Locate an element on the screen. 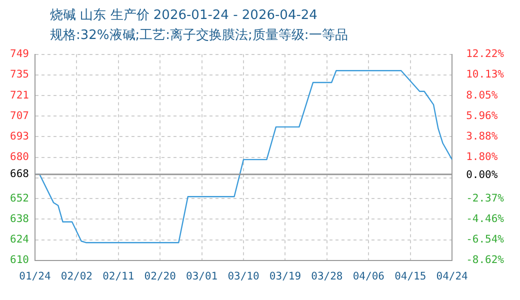  y2-tick-label: 8.05% is located at coordinates (482, 95).